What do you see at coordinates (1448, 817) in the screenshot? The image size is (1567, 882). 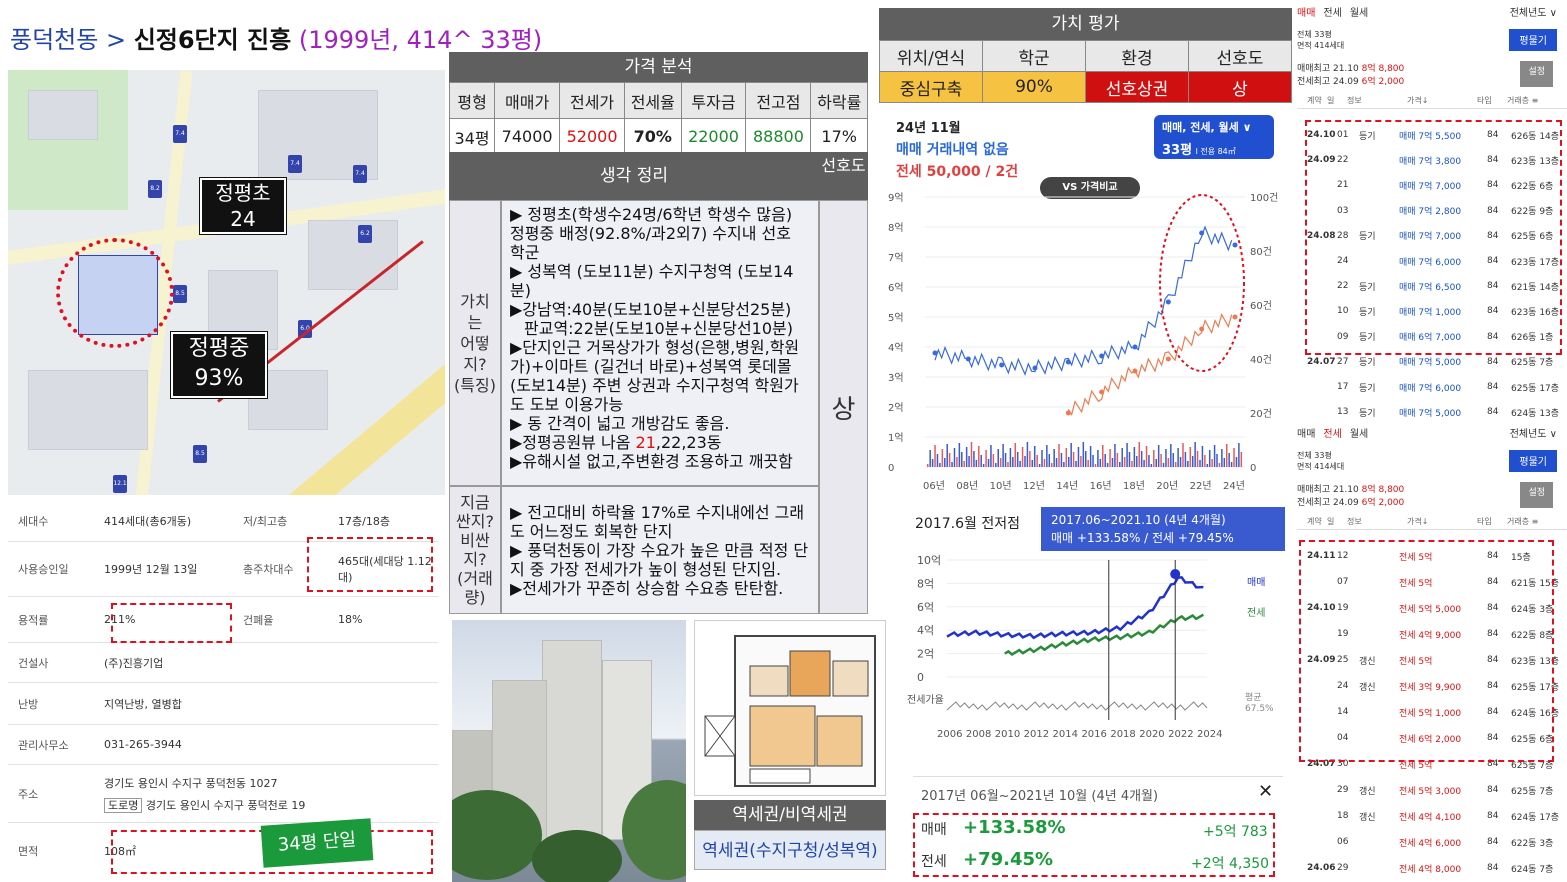 I see `transaction-row: 18 갱신 전세 4억 4,100 84 624동 17층` at bounding box center [1448, 817].